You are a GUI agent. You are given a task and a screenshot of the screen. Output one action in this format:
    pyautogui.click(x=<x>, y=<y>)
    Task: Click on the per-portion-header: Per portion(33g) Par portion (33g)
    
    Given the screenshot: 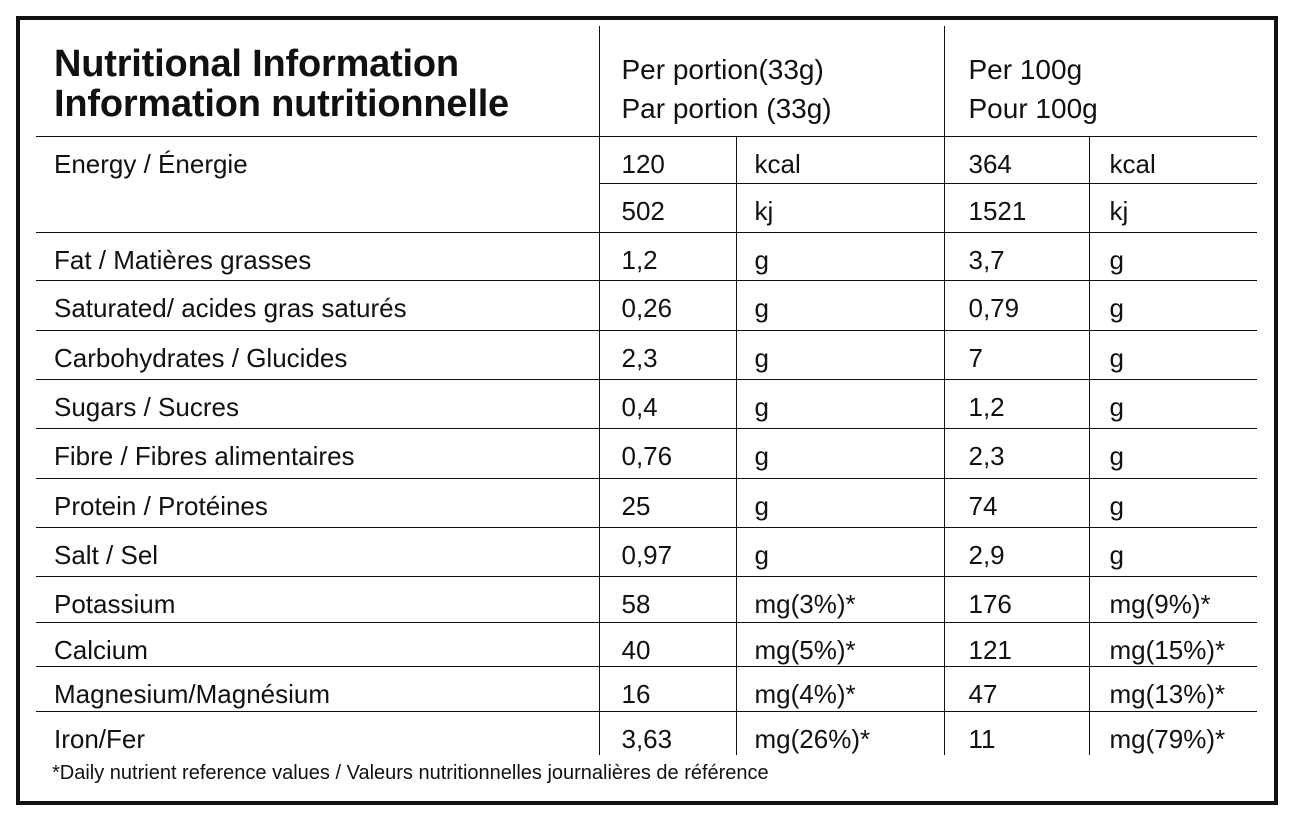 What is the action you would take?
    pyautogui.click(x=771, y=81)
    